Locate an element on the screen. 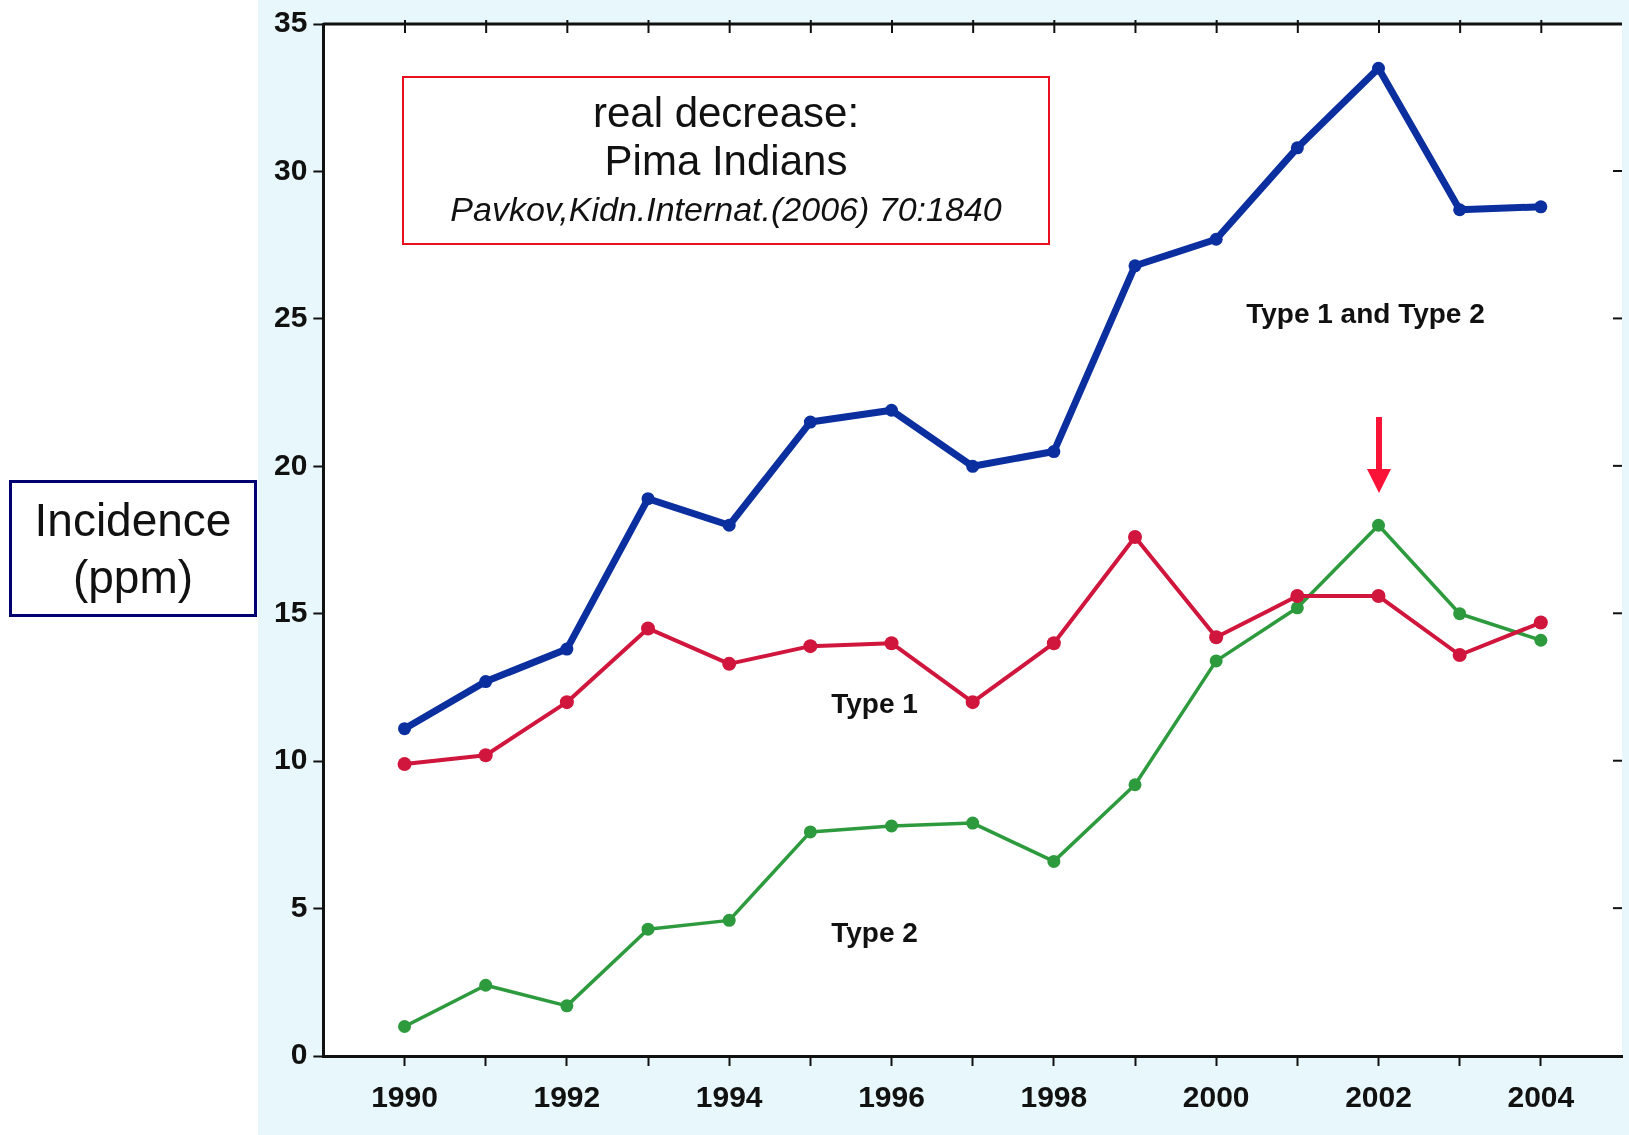  series-label: Type 1 is located at coordinates (874, 703).